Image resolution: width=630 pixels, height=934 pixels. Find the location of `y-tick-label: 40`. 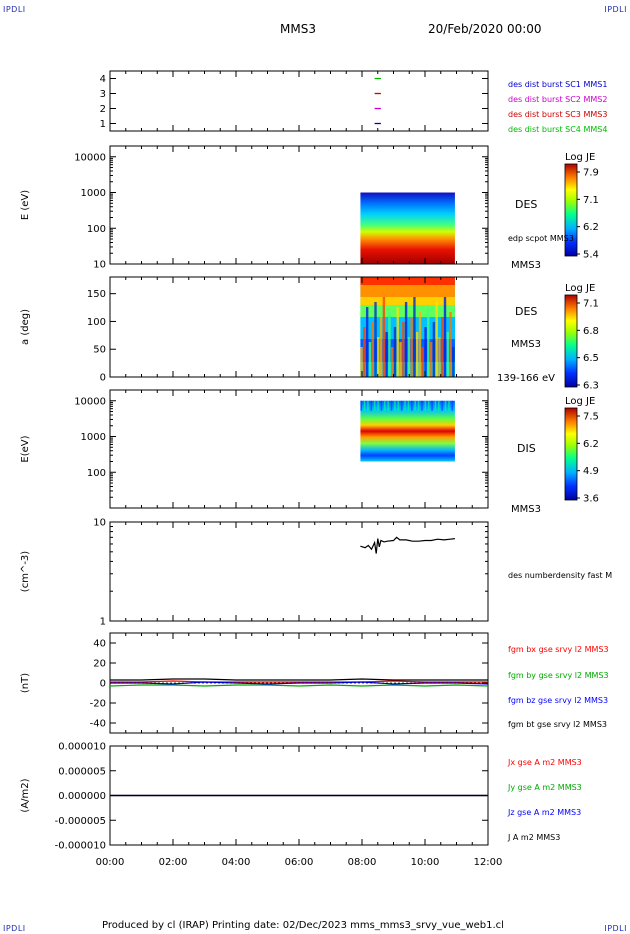

y-tick-label: 40 is located at coordinates (99, 644).